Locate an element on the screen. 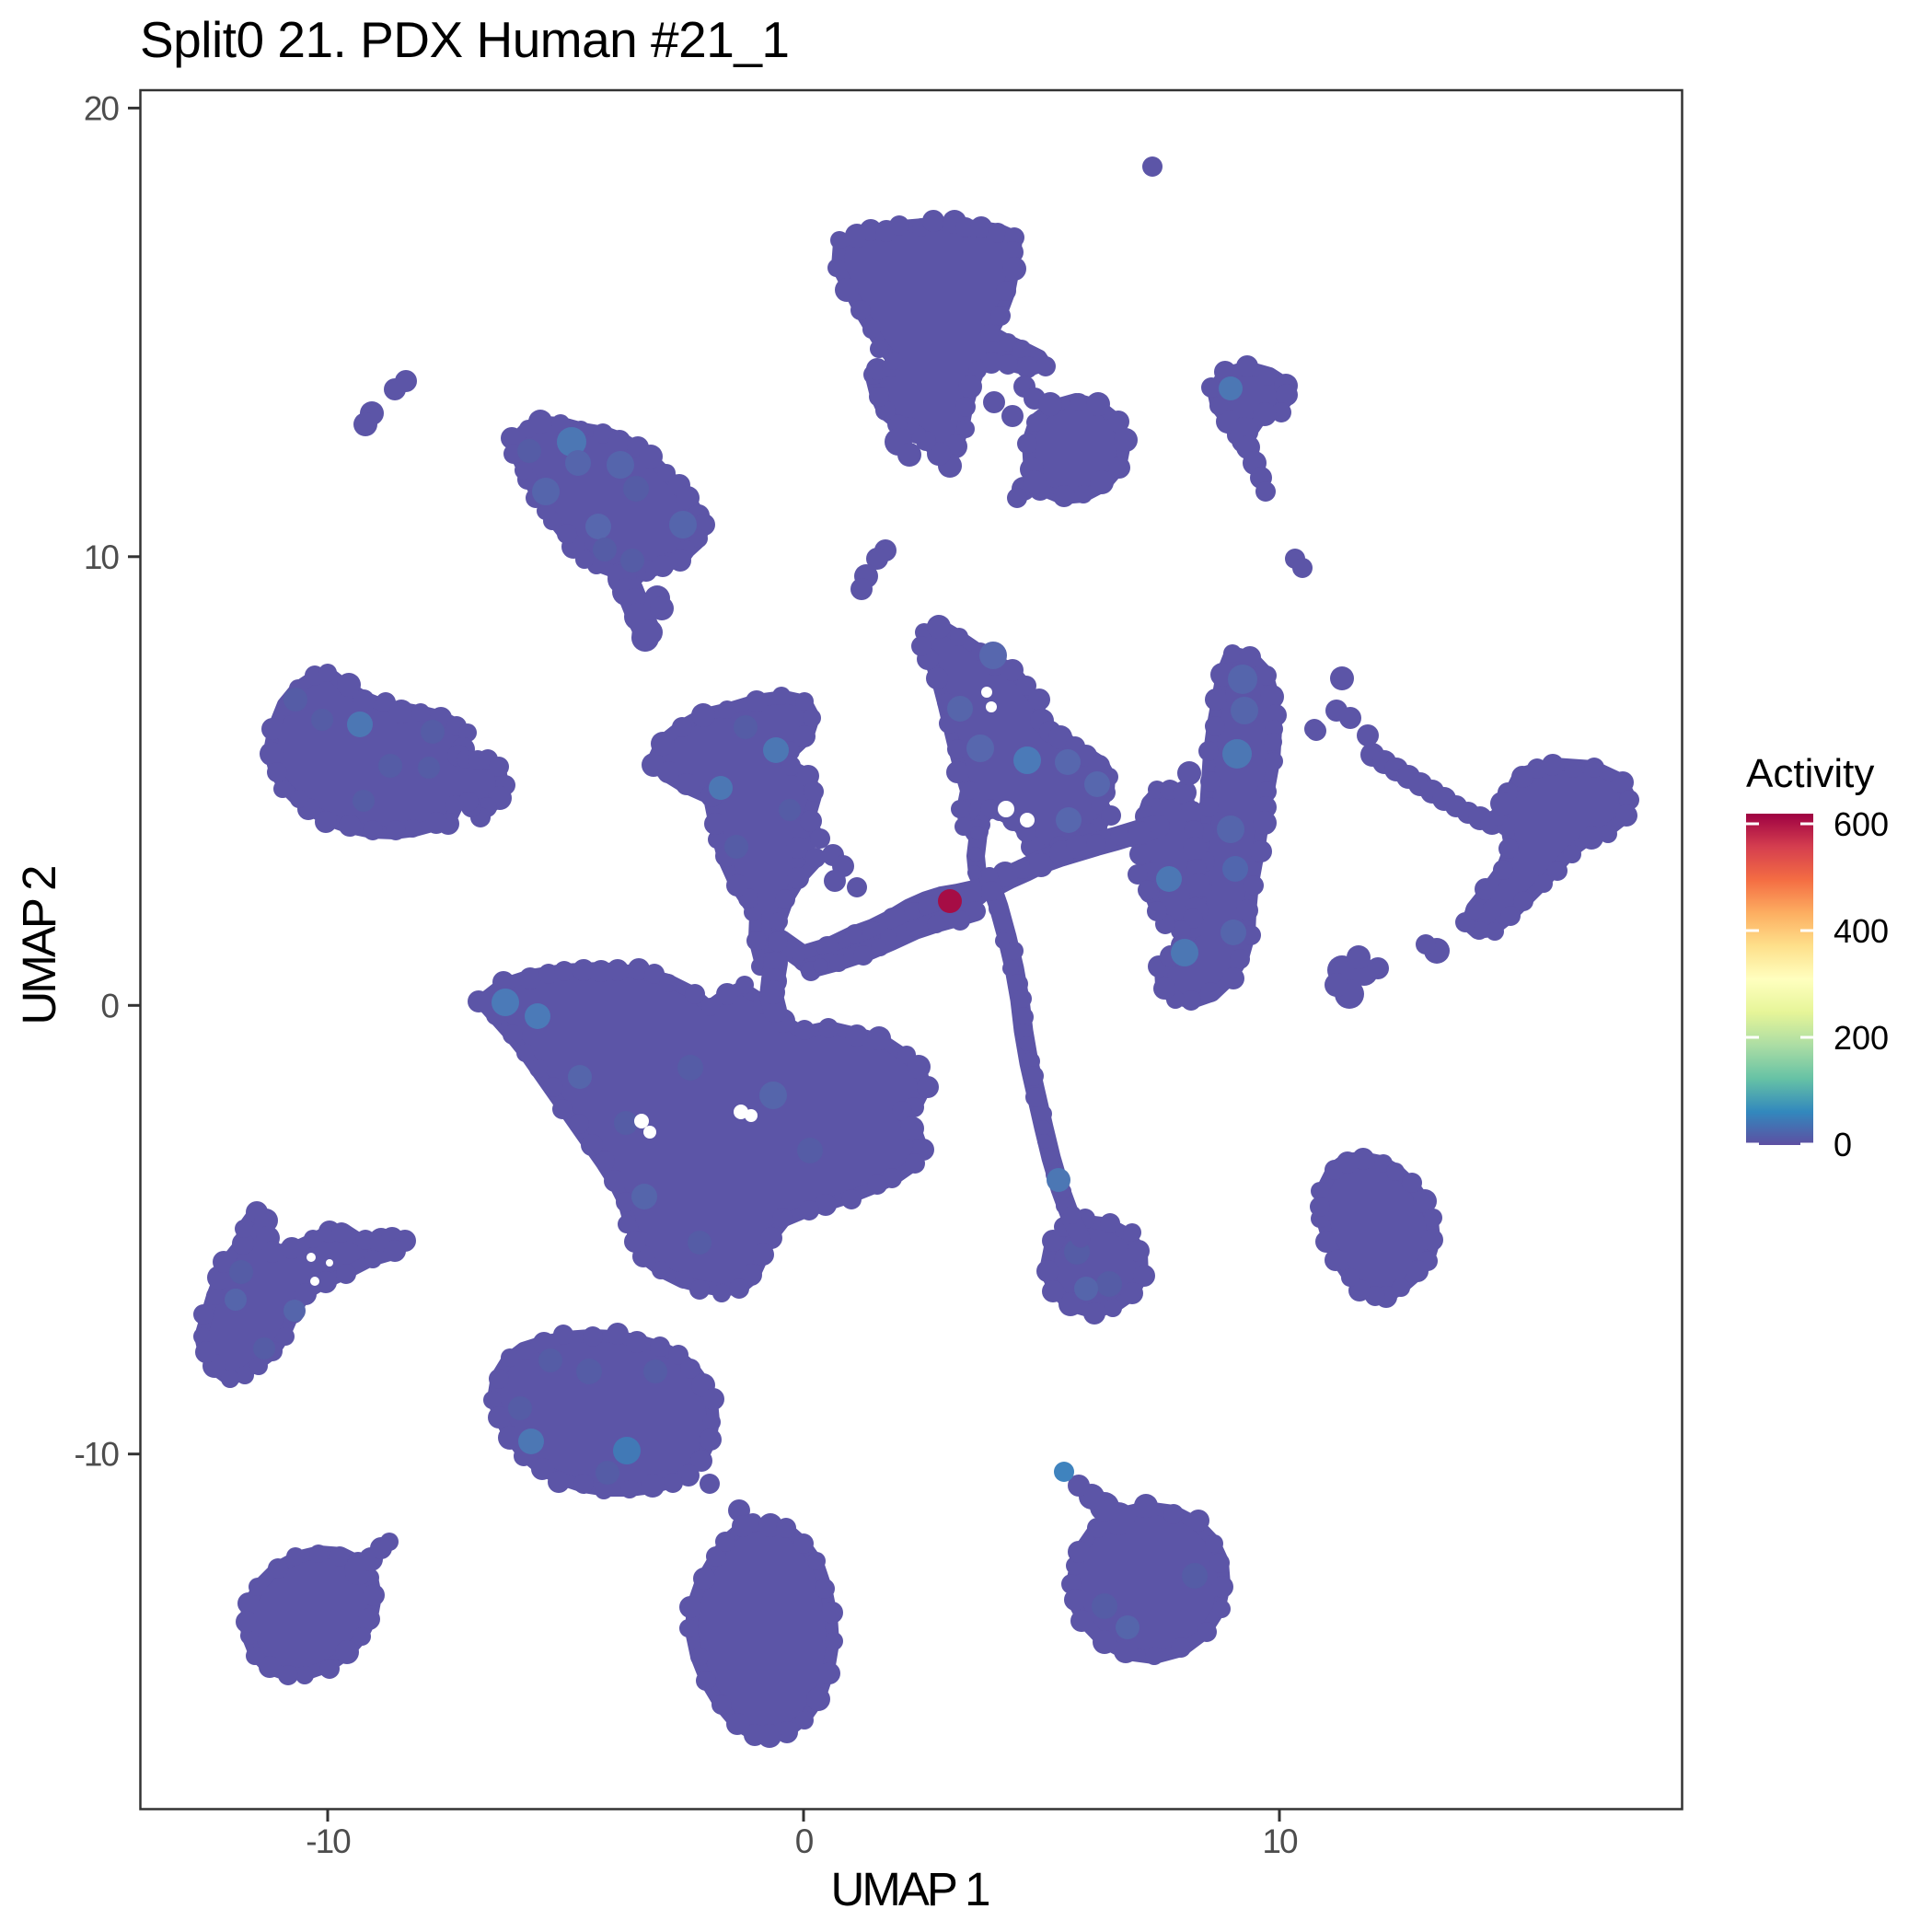 The height and width of the screenshot is (1932, 1932). svg-text: 600 is located at coordinates (1862, 824).